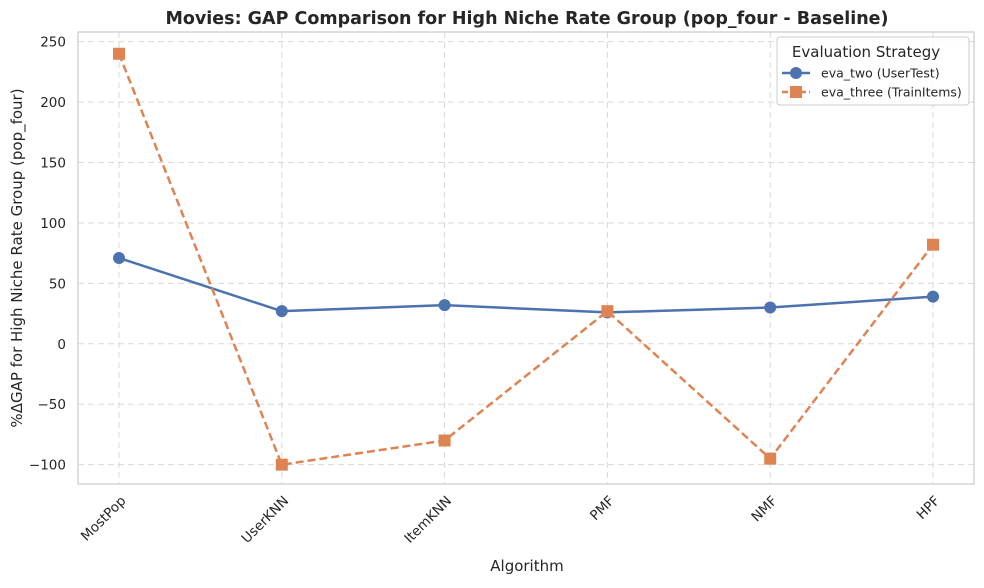 Image resolution: width=984 pixels, height=588 pixels. What do you see at coordinates (52, 405) in the screenshot?
I see `y-tick-label: −50` at bounding box center [52, 405].